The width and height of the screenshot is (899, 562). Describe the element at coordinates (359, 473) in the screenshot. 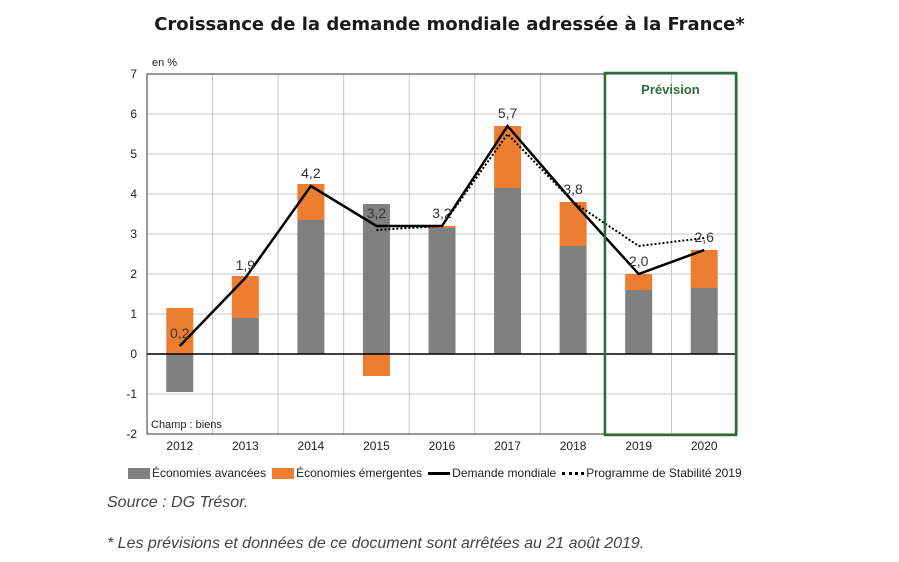

I see `legend-label-emerging: Économies émergentes` at that location.